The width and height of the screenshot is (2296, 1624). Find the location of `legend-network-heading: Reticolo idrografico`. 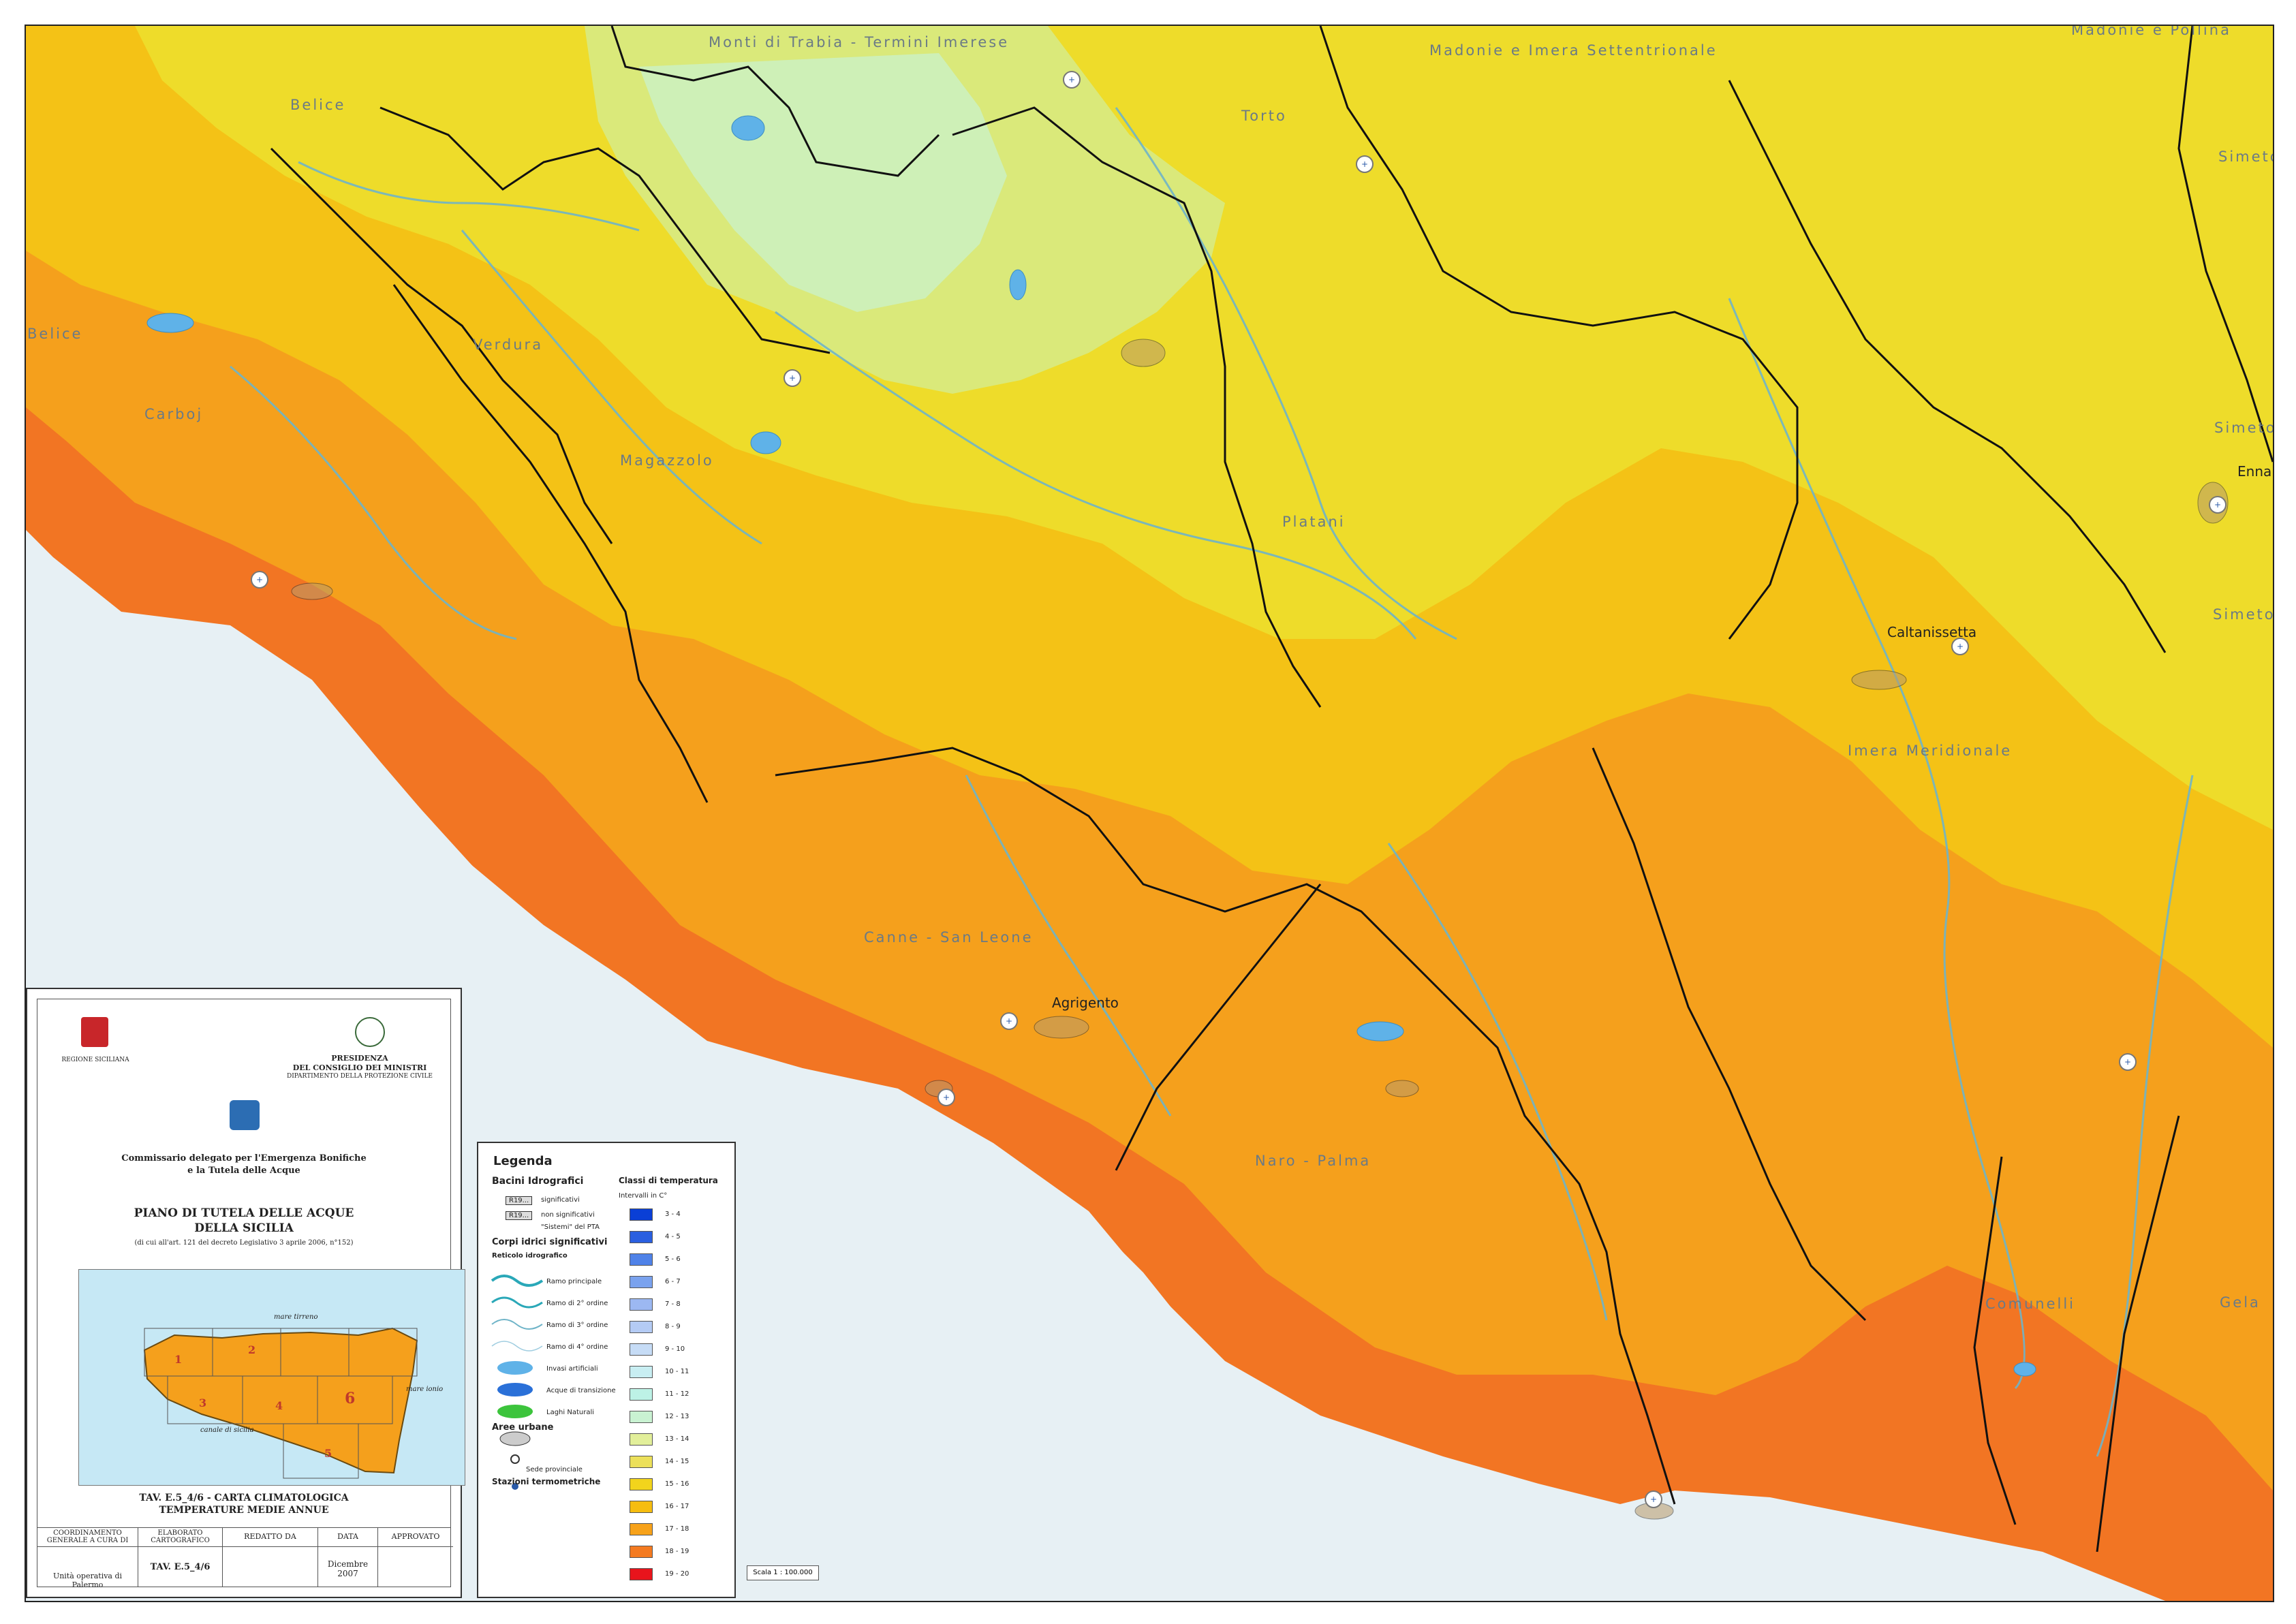

legend-network-heading: Reticolo idrografico is located at coordinates (530, 1256).